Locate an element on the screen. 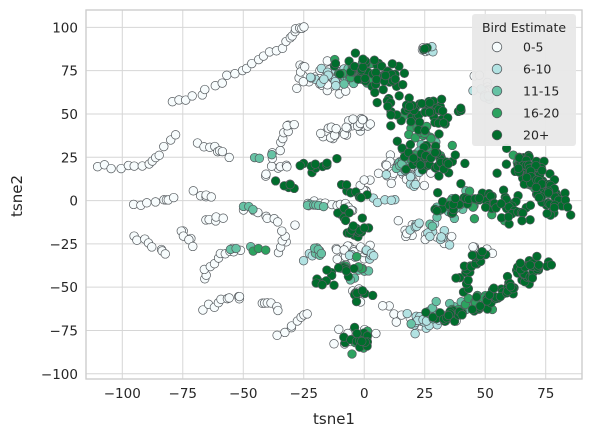  legend-label: 0-5 is located at coordinates (533, 47).